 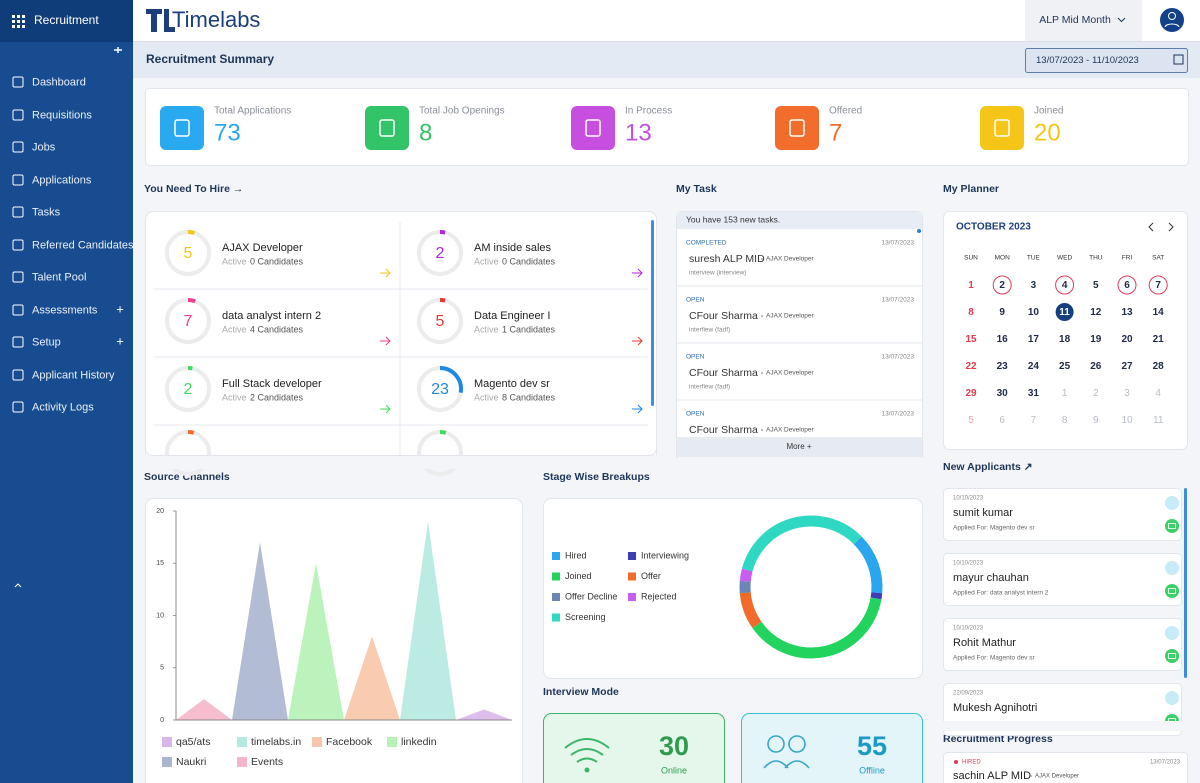 What do you see at coordinates (46, 342) in the screenshot?
I see `nav-item: Setup` at bounding box center [46, 342].